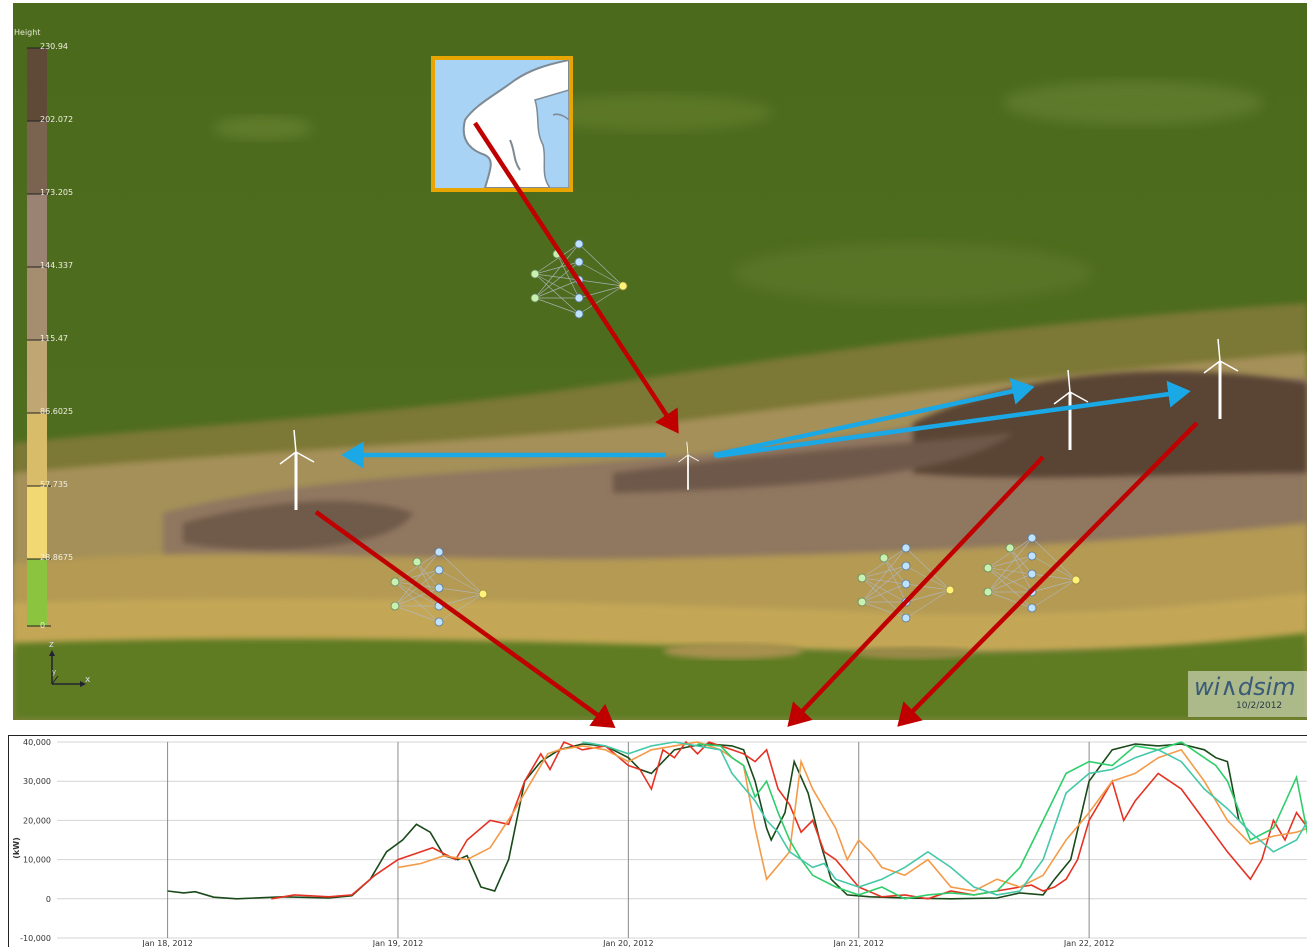  Describe the element at coordinates (54, 338) in the screenshot. I see `legend-tick-label: 115.47` at that location.